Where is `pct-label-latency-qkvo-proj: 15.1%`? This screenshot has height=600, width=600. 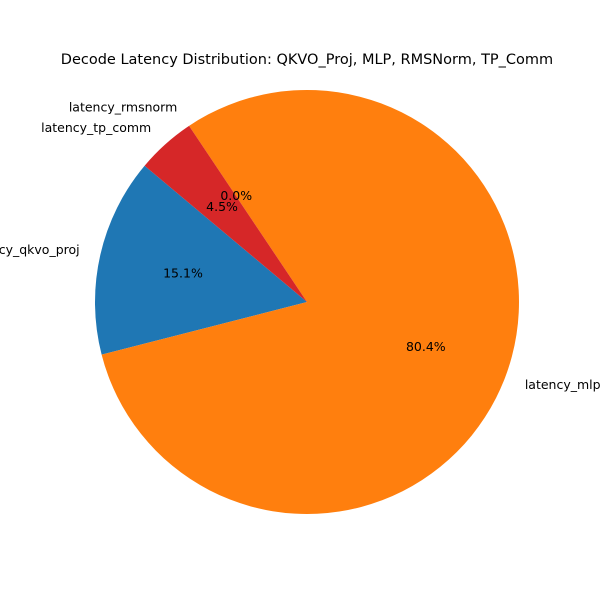
pct-label-latency-qkvo-proj: 15.1% is located at coordinates (183, 272).